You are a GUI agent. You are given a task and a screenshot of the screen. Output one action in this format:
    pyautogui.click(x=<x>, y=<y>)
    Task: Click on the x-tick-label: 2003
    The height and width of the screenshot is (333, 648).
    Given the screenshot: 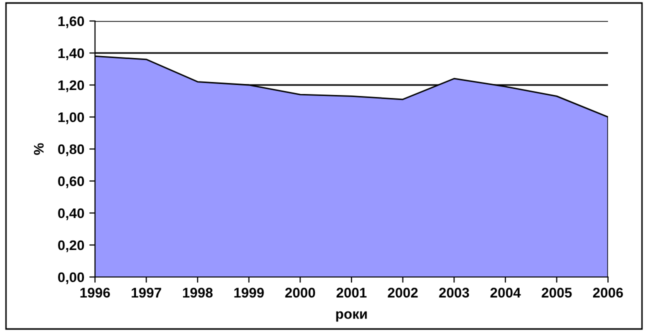 What is the action you would take?
    pyautogui.click(x=454, y=293)
    